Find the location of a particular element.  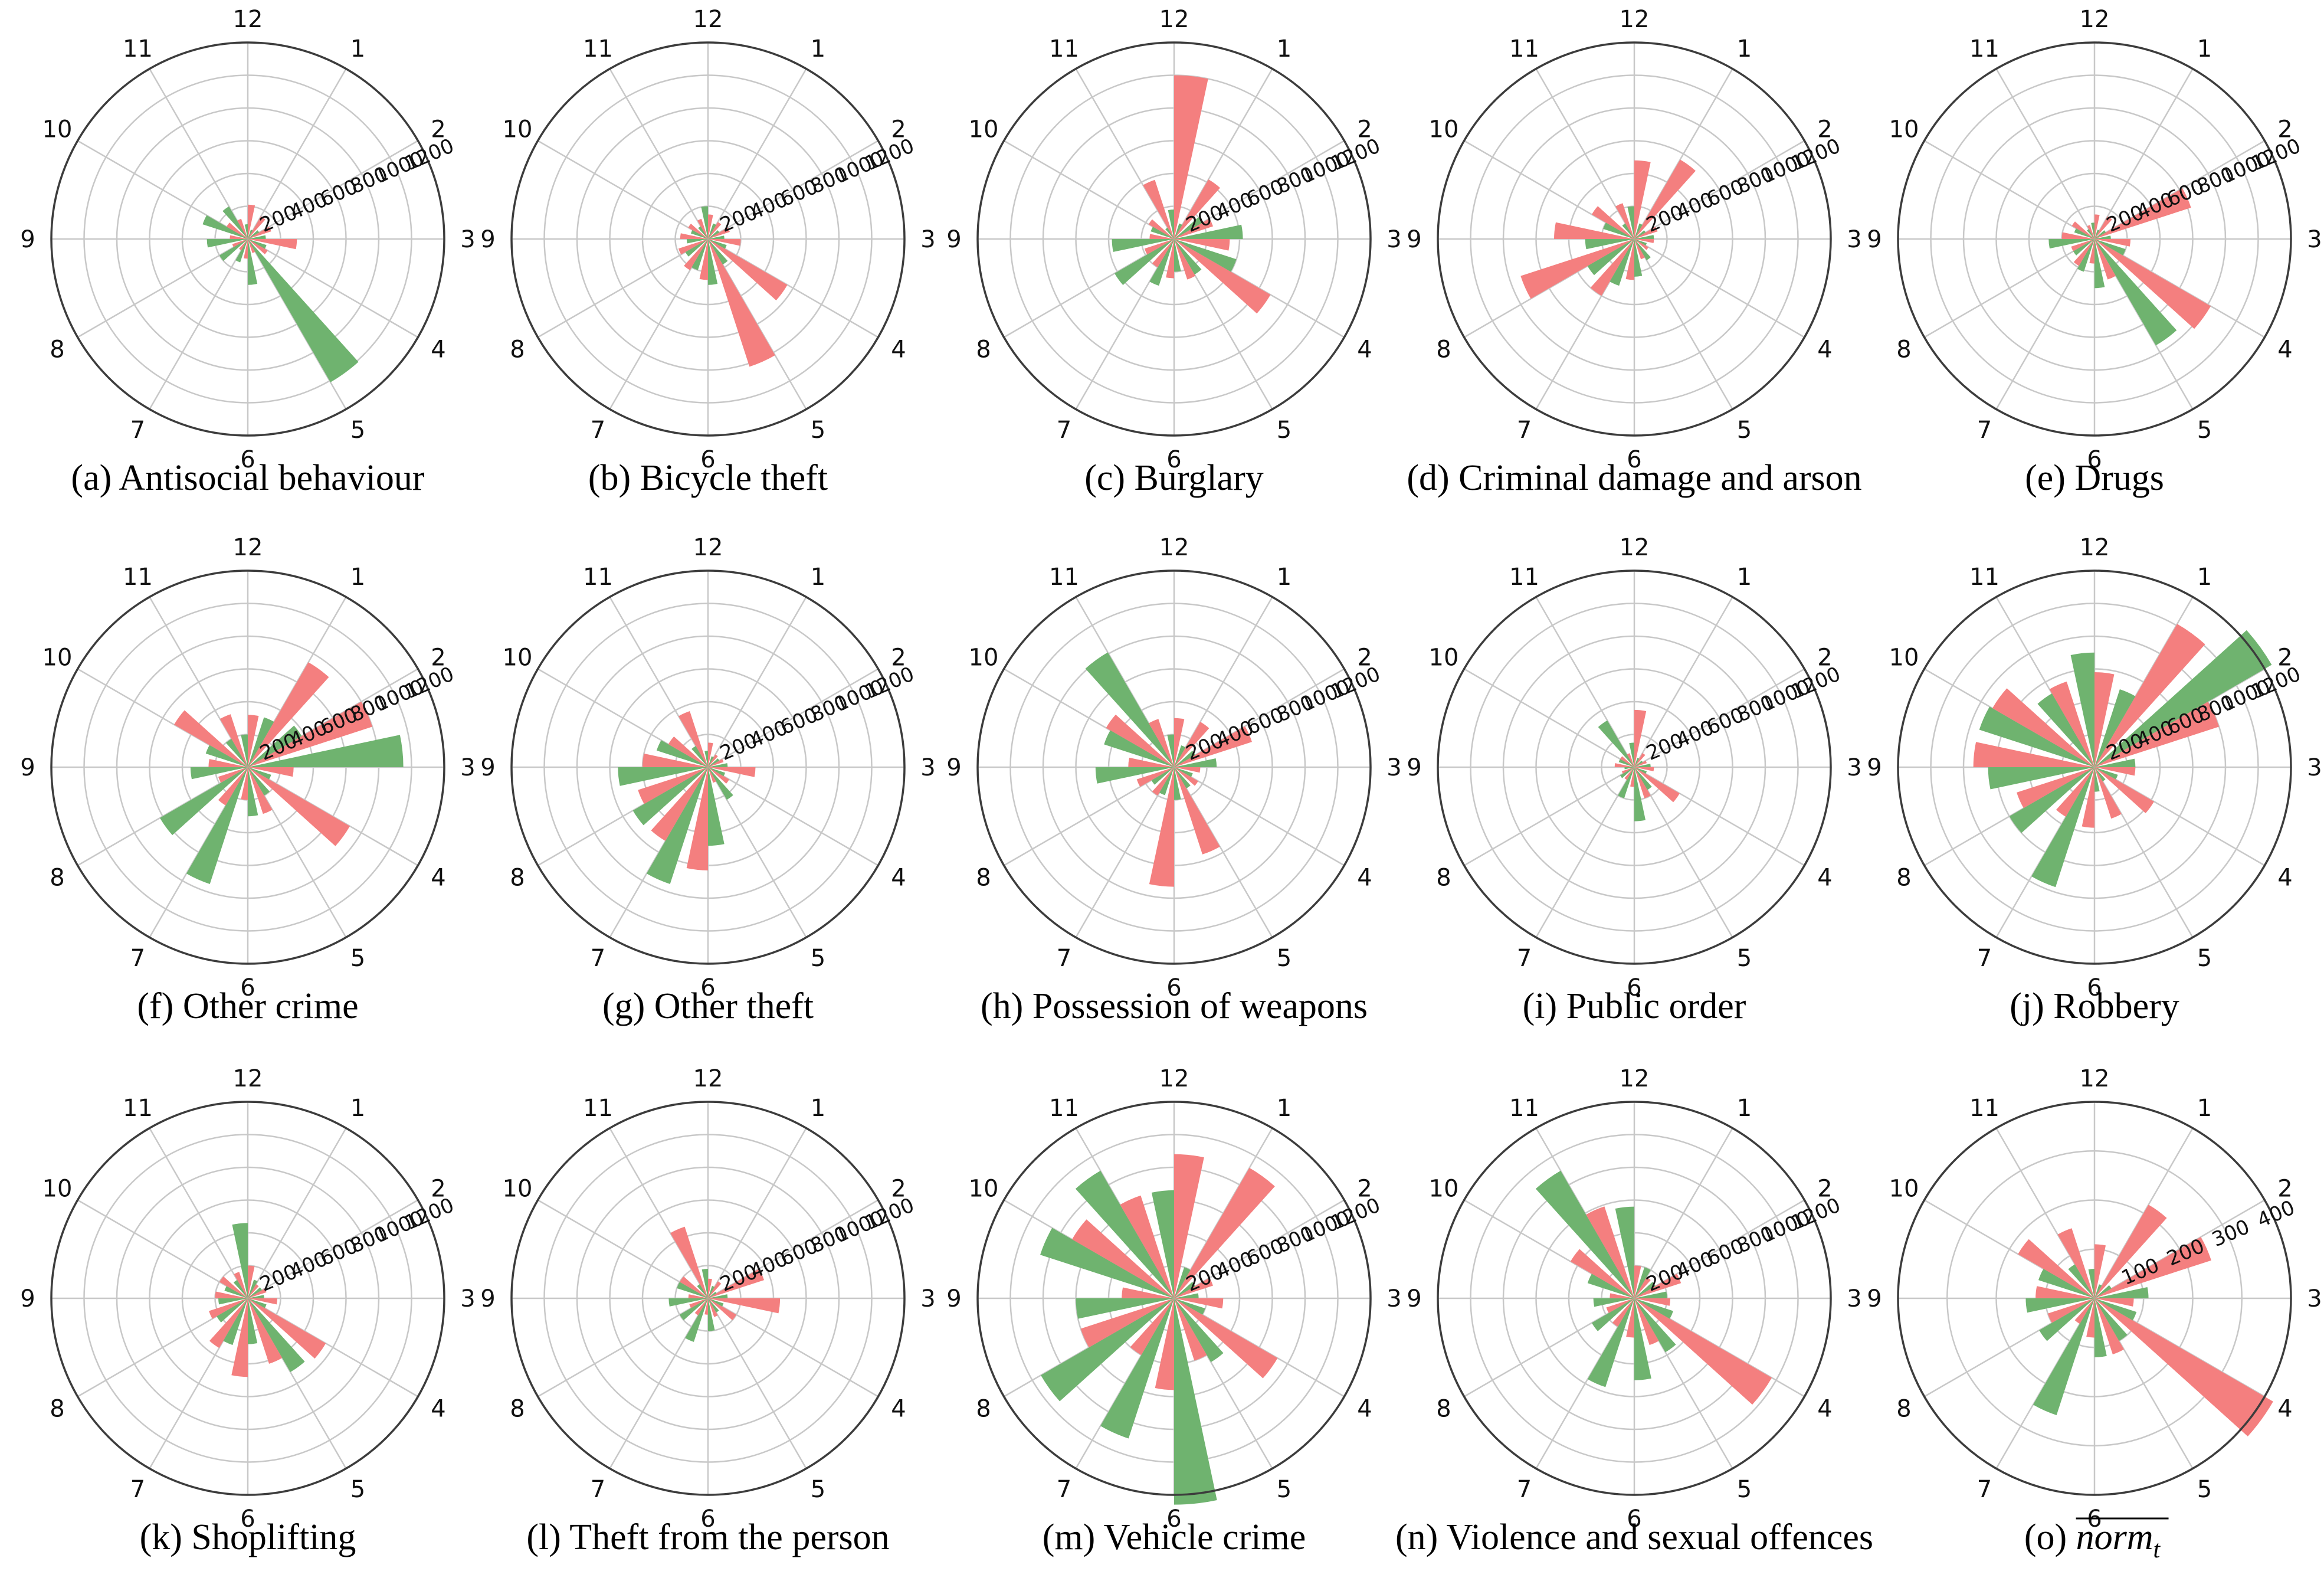

angular-label: 1 is located at coordinates (2204, 1108).